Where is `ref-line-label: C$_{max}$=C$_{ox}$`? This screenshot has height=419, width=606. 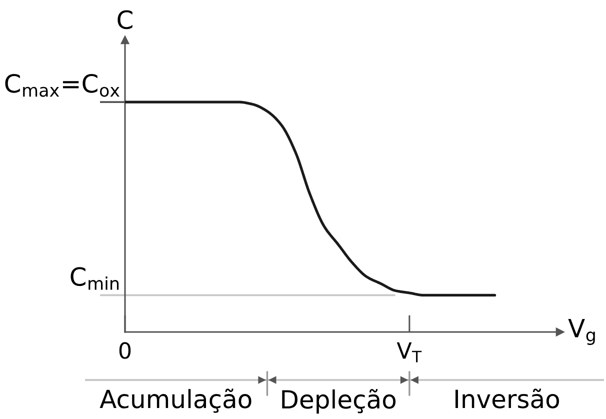 ref-line-label: C$_{max}$=C$_{ox}$ is located at coordinates (62, 85).